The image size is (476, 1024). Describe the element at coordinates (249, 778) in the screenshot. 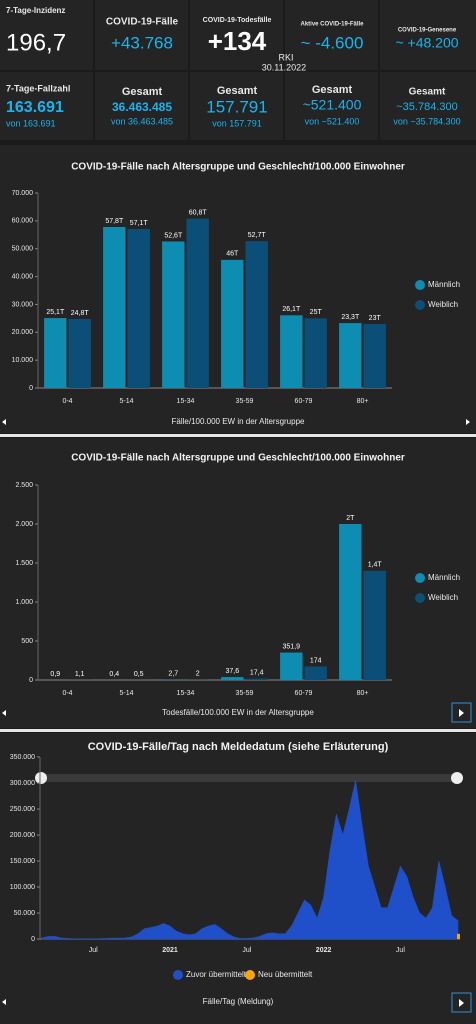

I see `range-slider` at that location.